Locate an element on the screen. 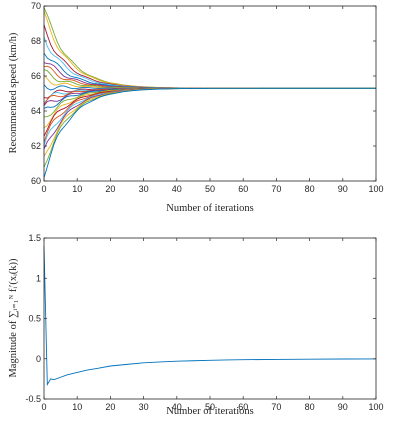  speed-chart-xtick-label: 30 is located at coordinates (144, 189).